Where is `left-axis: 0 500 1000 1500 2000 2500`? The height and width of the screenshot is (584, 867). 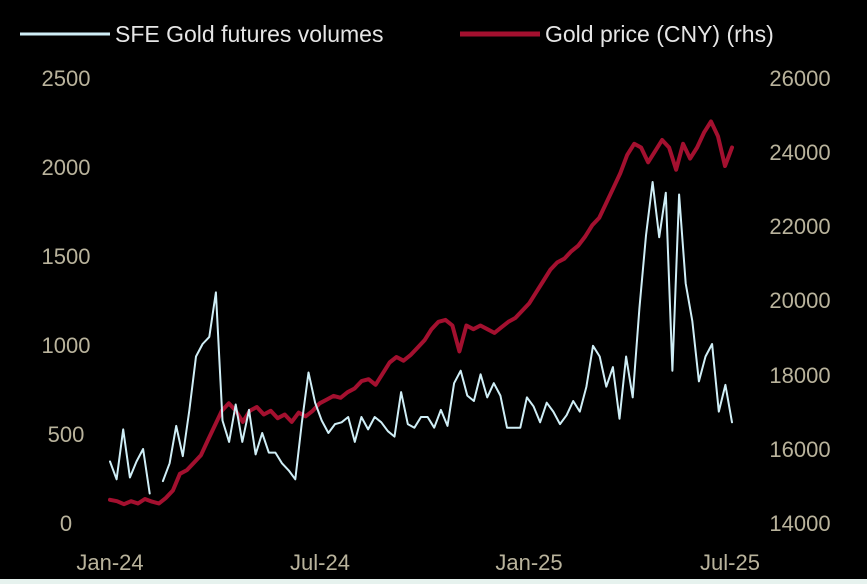 left-axis: 0 500 1000 1500 2000 2500 is located at coordinates (66, 301).